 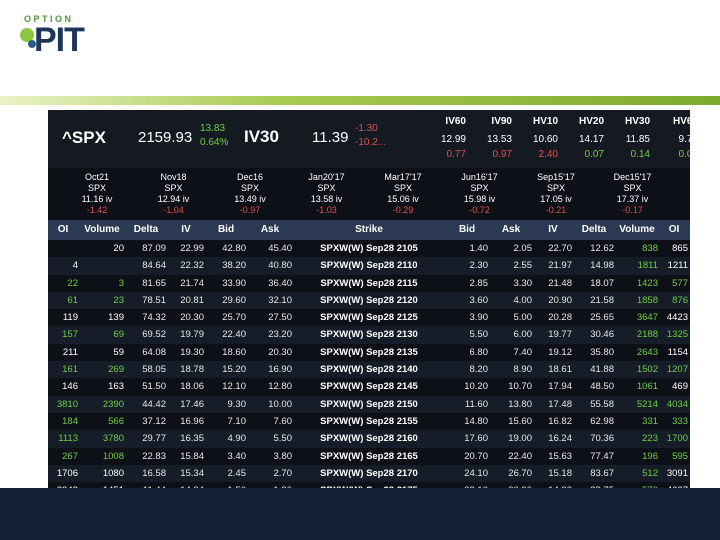 I want to click on expiration-tab: Sep15'17 SPX 17.05 iv -0.21, so click(x=556, y=194).